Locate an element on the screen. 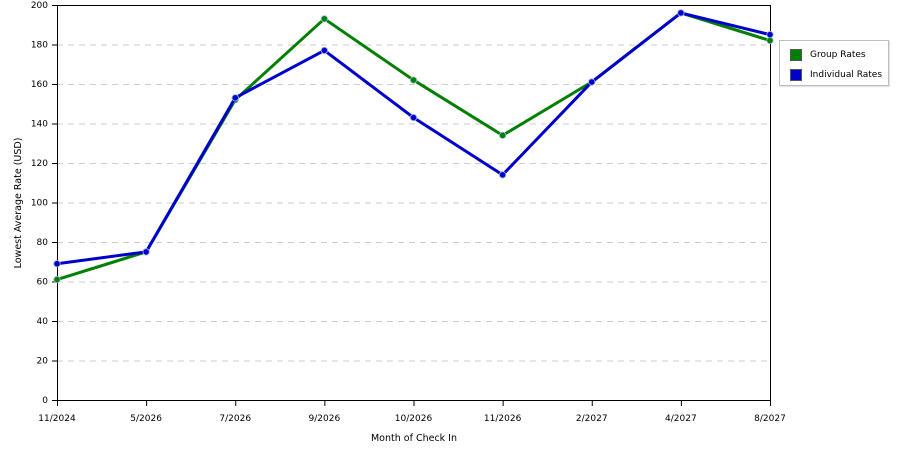  legend-swatch-individual-rates is located at coordinates (796, 75).